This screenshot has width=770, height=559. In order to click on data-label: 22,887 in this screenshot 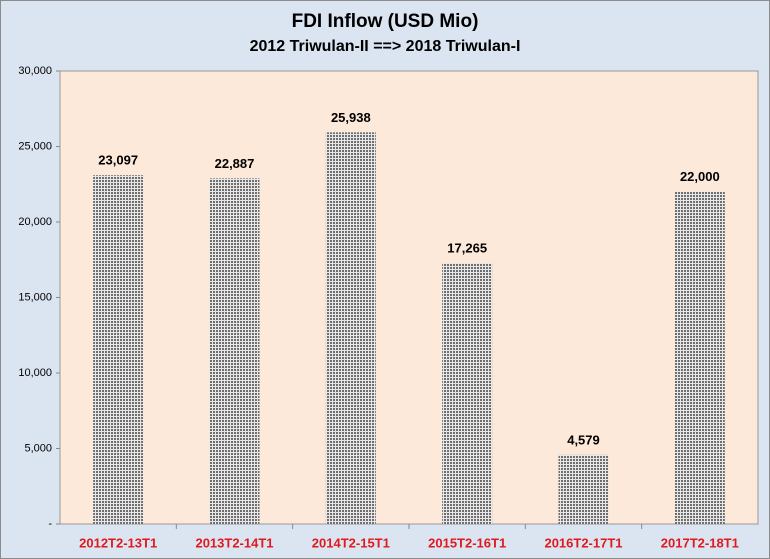, I will do `click(235, 163)`.